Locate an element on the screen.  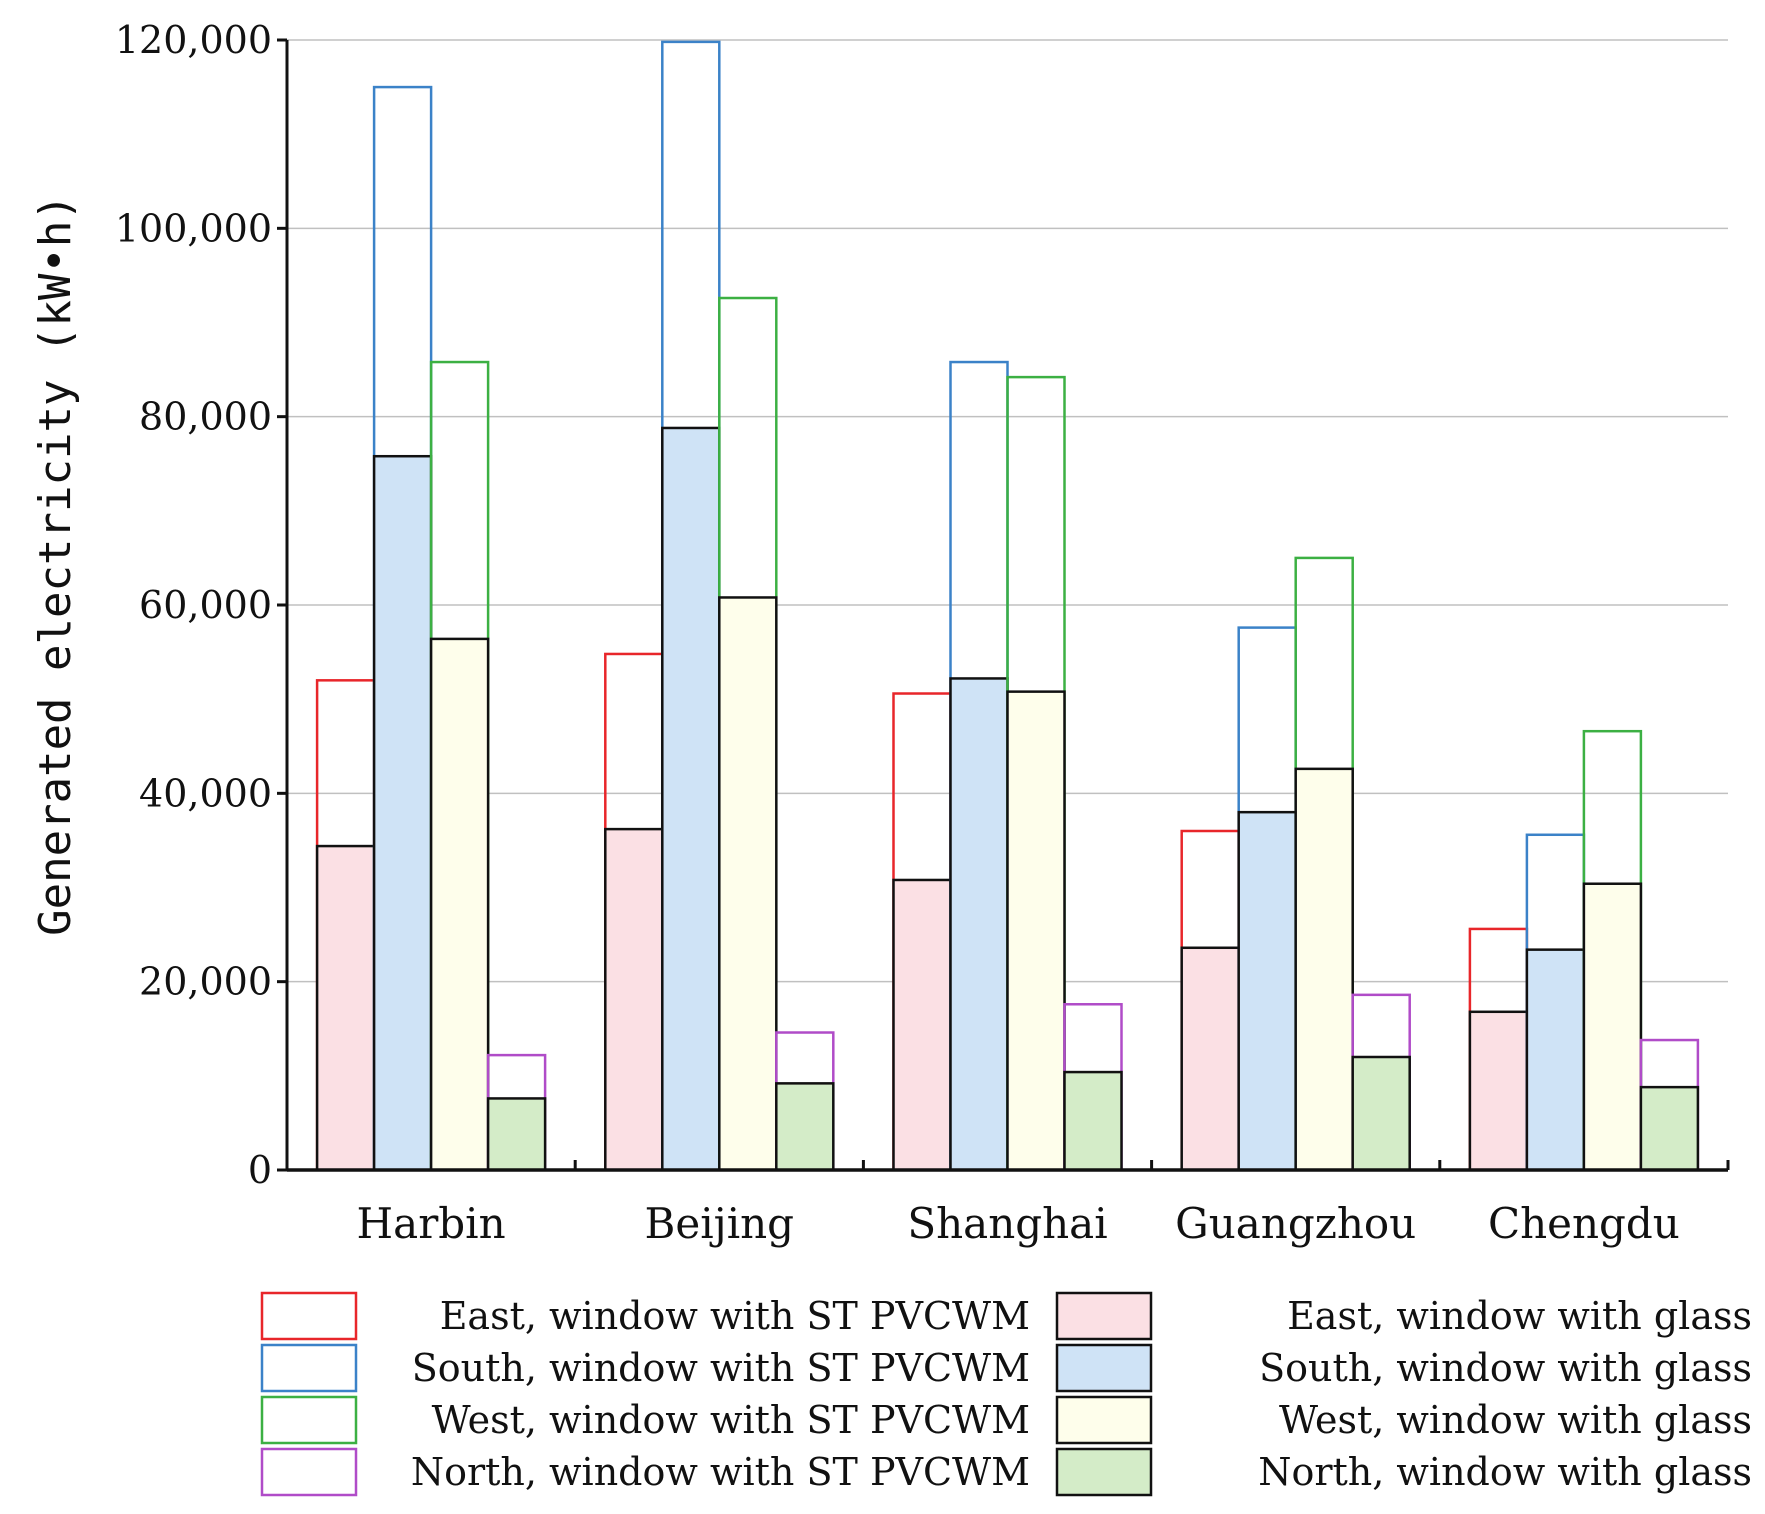
y-tick-labels: 0 20,000 40,000 60,000 80,000 100,000 120,000 is located at coordinates (193, 605).